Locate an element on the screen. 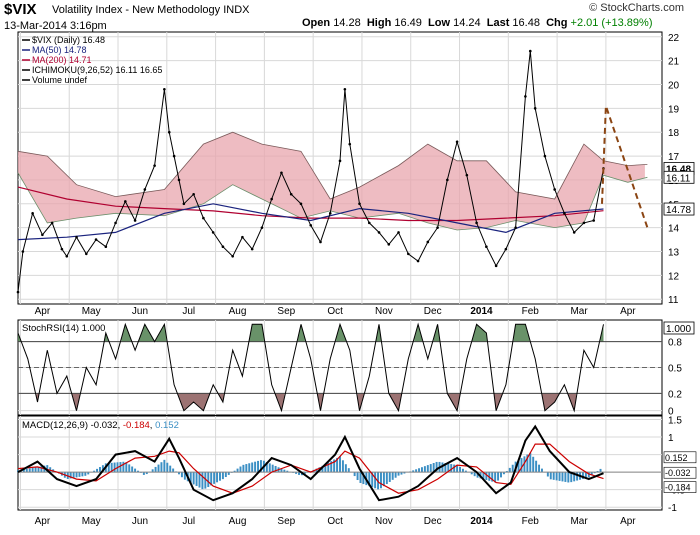  macd-x-tick-label: 2014 is located at coordinates (481, 521).